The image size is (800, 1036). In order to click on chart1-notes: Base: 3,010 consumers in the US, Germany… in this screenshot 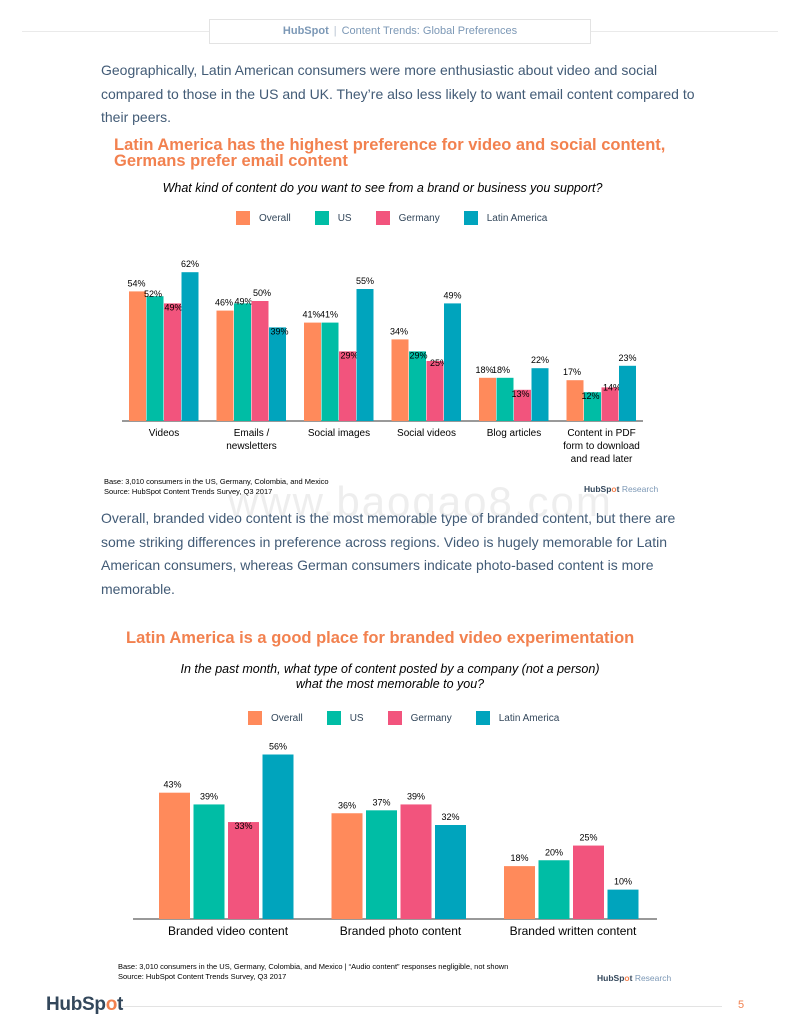, I will do `click(216, 487)`.